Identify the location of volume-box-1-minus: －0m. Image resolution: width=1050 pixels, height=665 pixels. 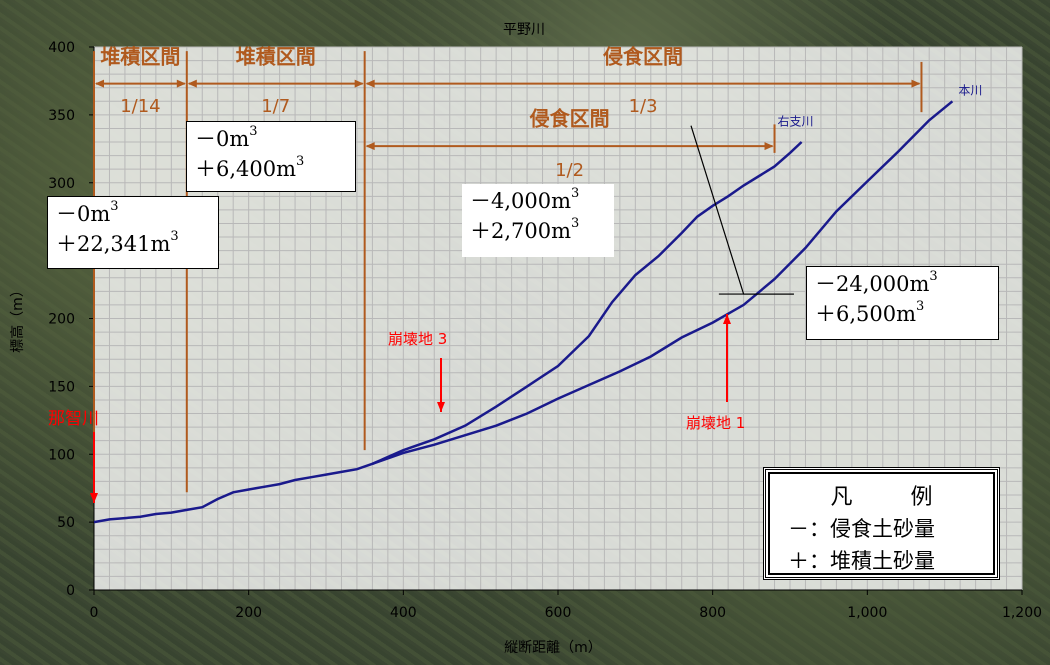
(83, 214).